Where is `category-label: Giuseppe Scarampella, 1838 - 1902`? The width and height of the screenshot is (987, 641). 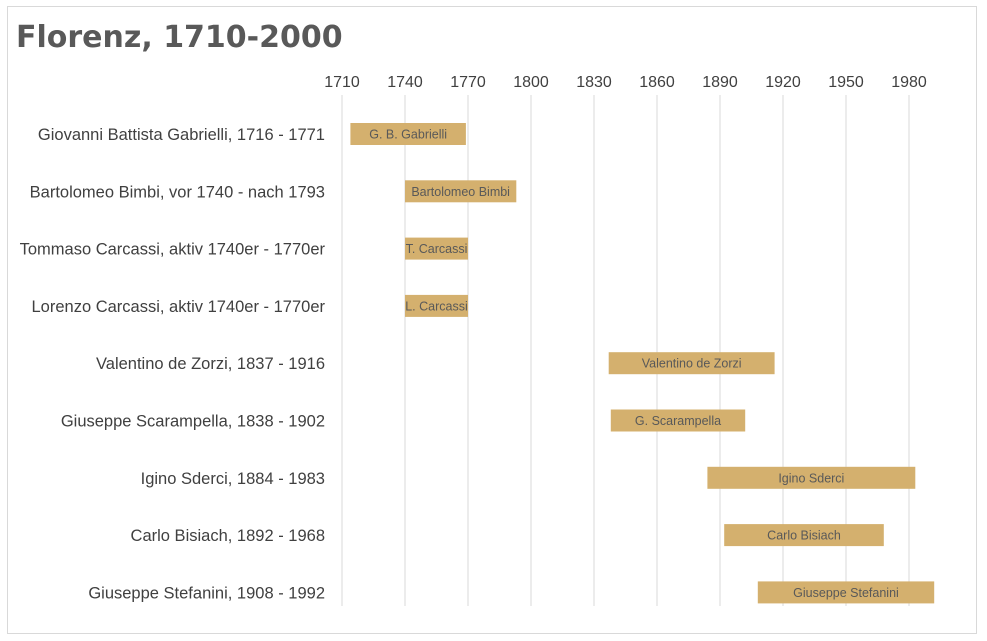 category-label: Giuseppe Scarampella, 1838 - 1902 is located at coordinates (193, 422).